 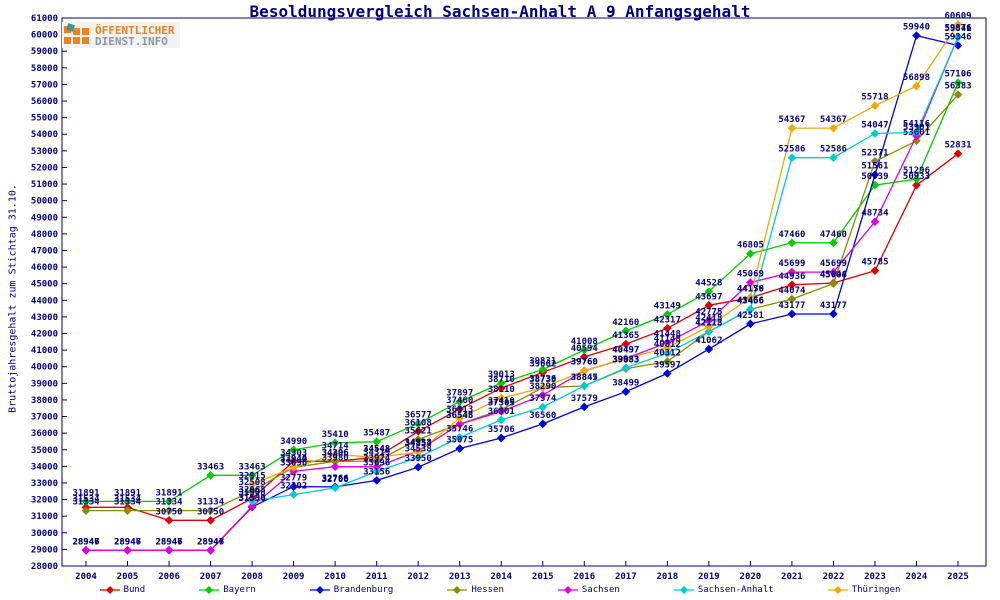 I want to click on x-tick-label: 2005, so click(x=128, y=577).